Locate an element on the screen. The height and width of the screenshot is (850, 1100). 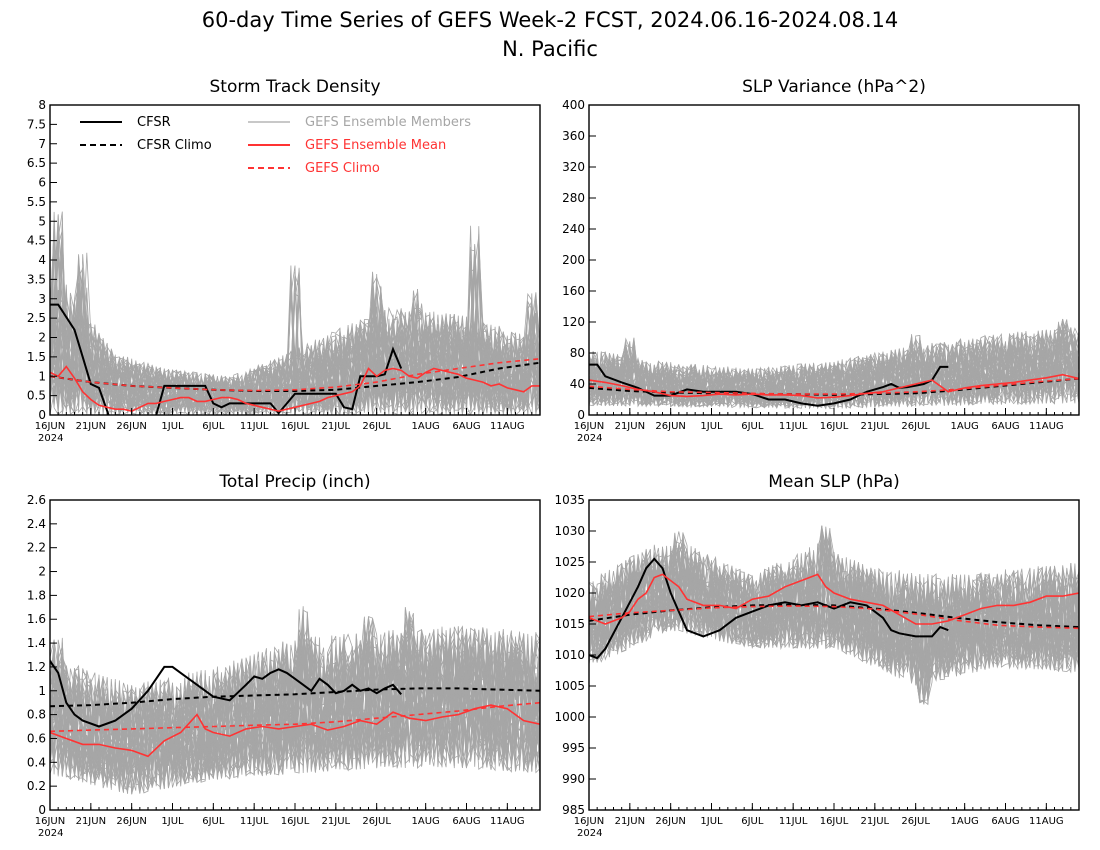
panel-title: Total Precip (inch) is located at coordinates (294, 482).